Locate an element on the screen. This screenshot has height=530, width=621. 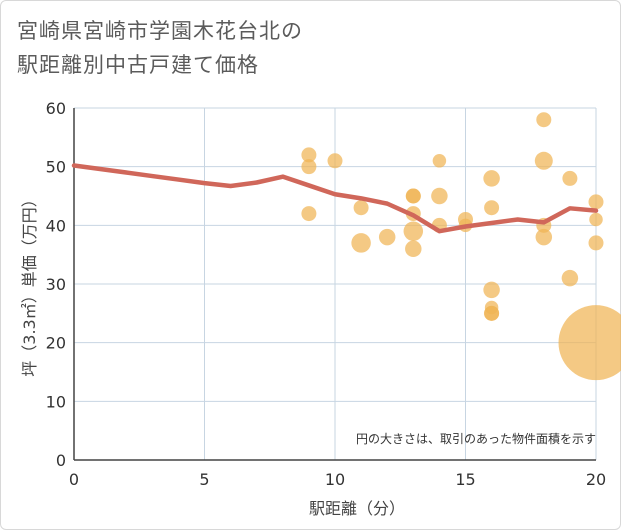
title-line-2: 駅距離別中古戸建て価格 is located at coordinates (138, 65).